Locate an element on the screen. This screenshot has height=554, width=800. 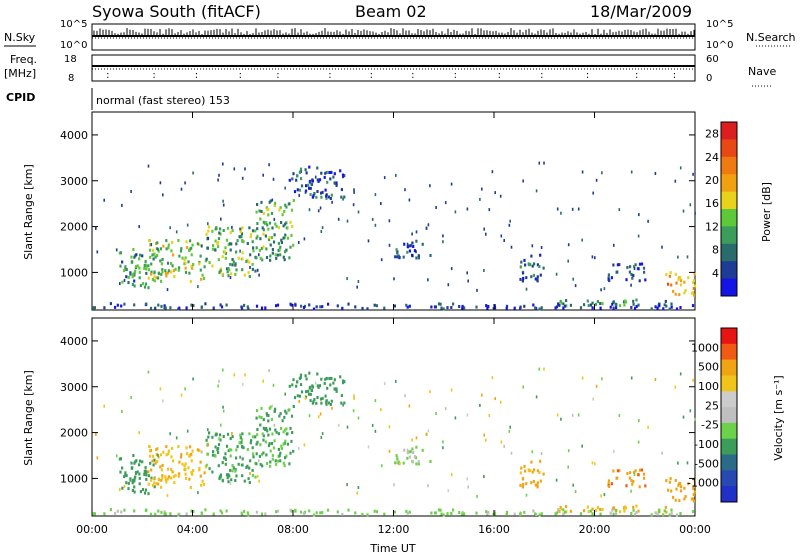
power-colorbar-tick: 4 is located at coordinates (715, 273).